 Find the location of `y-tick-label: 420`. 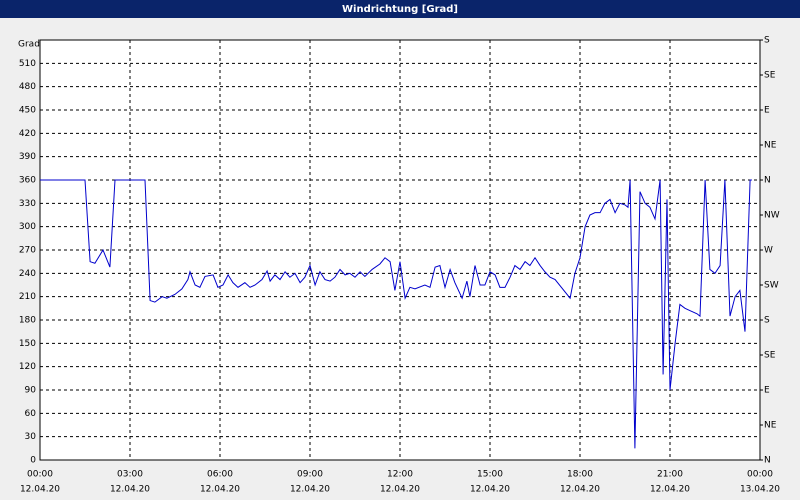

y-tick-label: 420 is located at coordinates (27, 134).